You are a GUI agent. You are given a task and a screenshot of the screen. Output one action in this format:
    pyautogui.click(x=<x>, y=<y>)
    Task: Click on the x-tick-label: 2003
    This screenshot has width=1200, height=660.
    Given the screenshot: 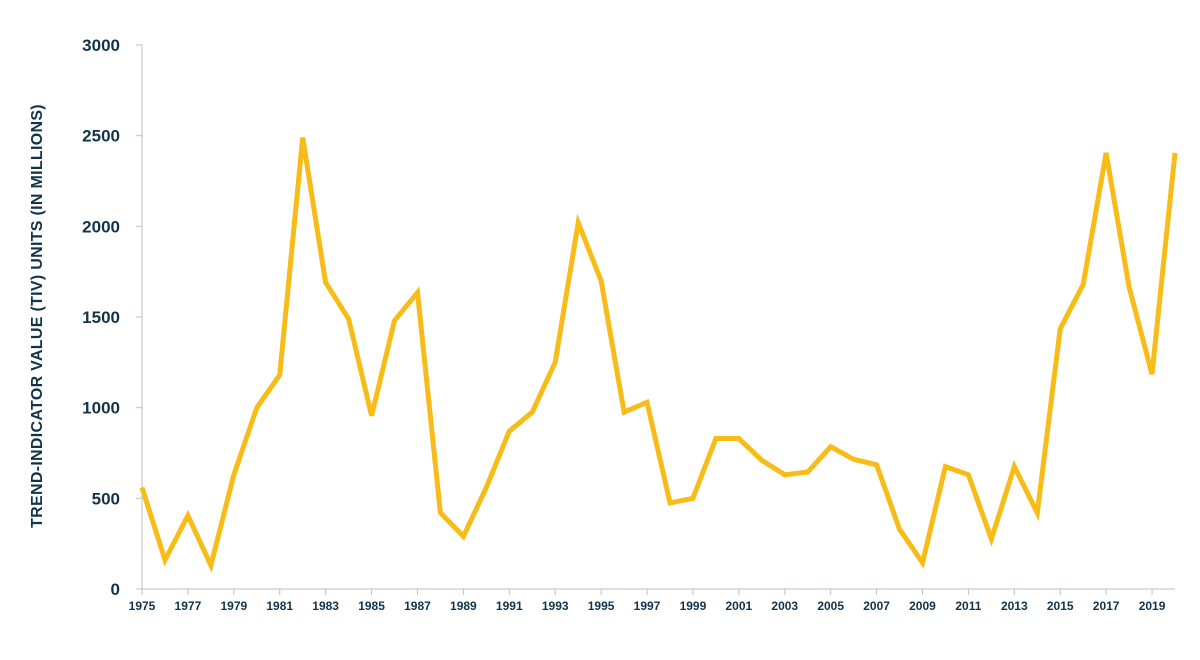 What is the action you would take?
    pyautogui.click(x=784, y=606)
    